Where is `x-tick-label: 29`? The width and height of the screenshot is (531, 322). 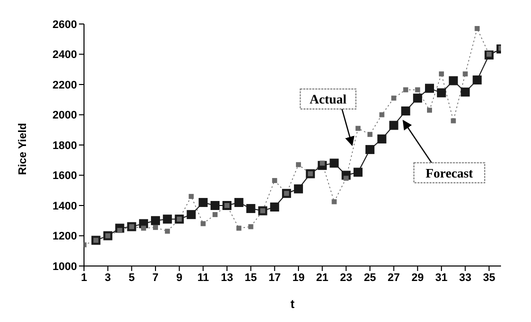
x-tick-label: 29 is located at coordinates (417, 278).